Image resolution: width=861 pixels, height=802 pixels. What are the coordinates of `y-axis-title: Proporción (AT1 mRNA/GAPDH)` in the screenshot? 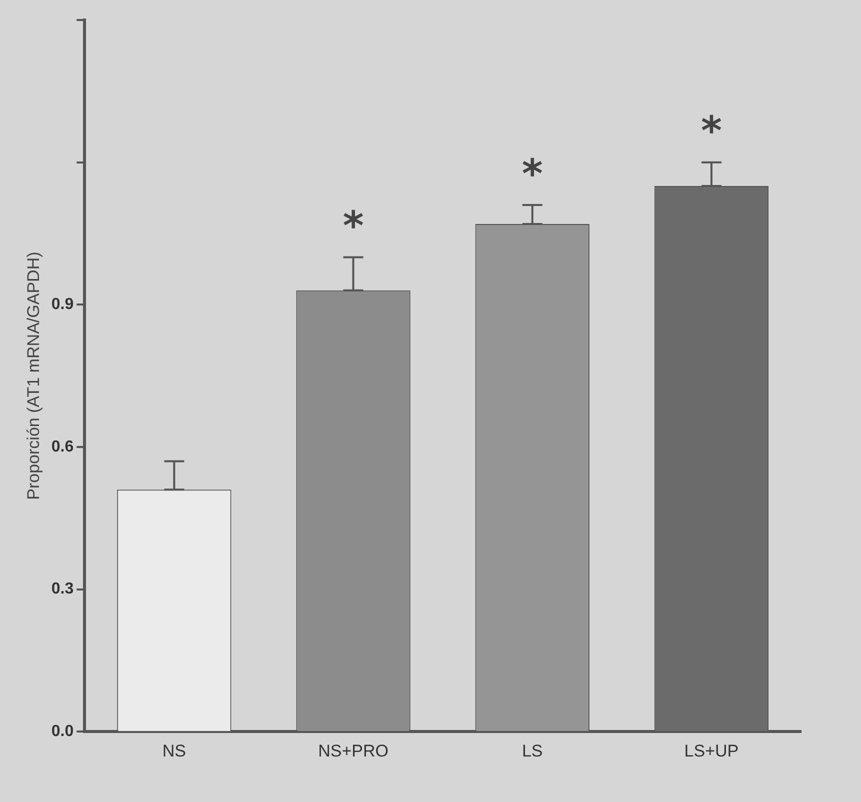 It's located at (33, 376).